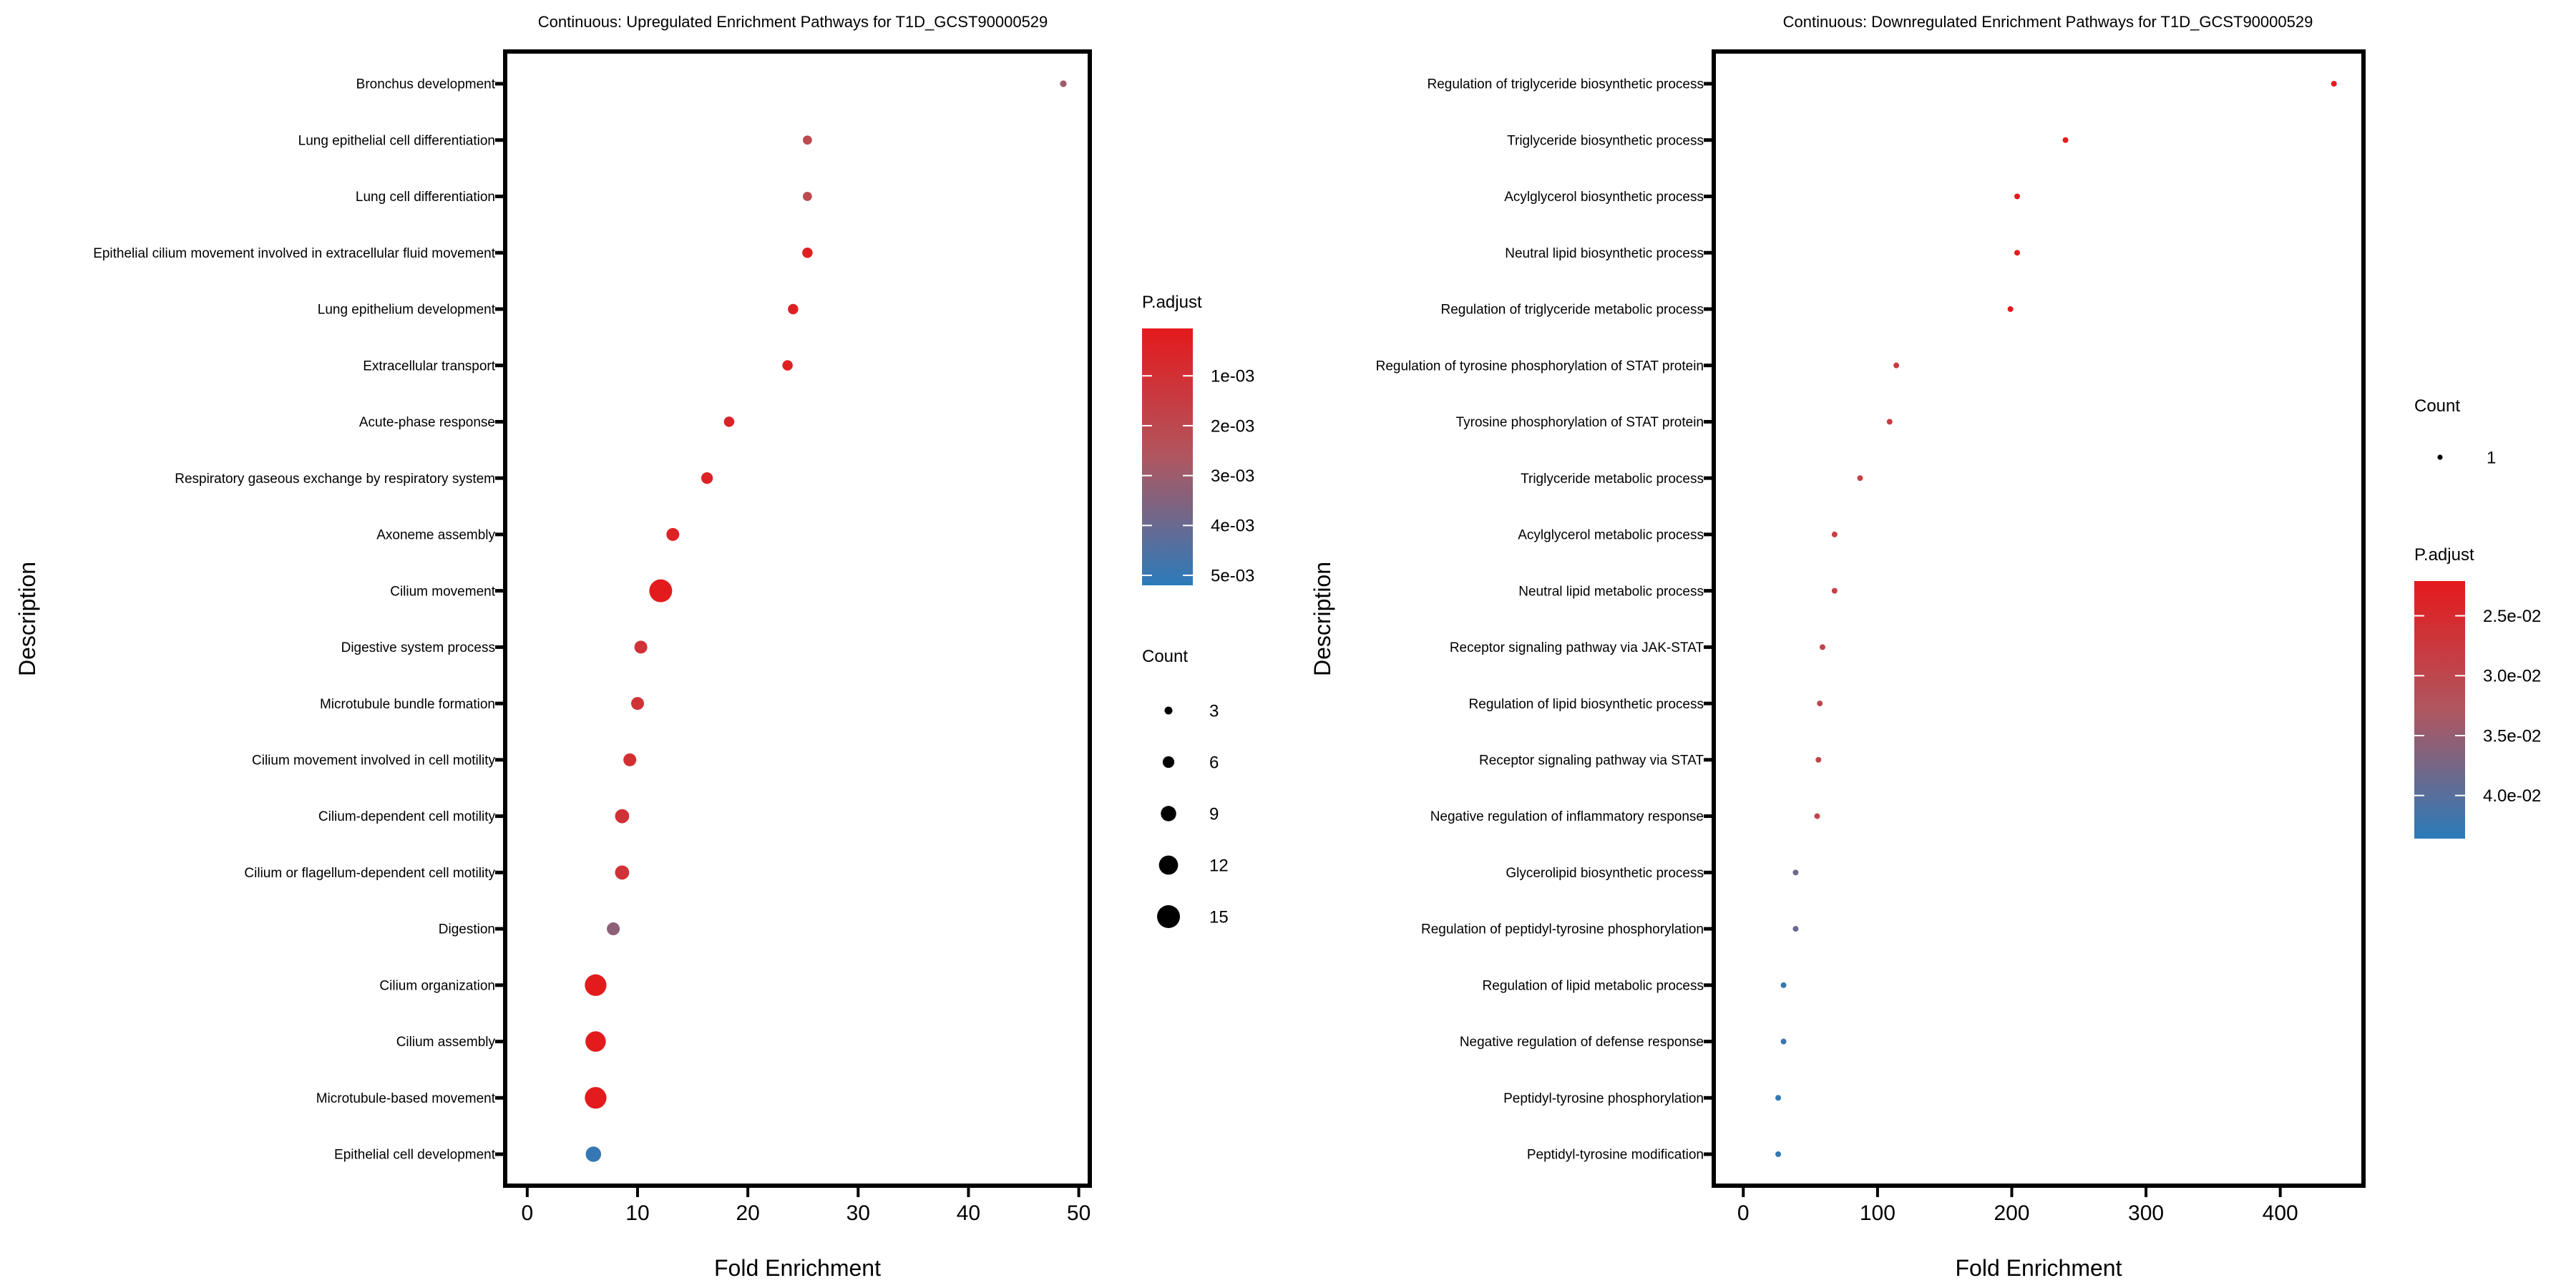 The image size is (2576, 1288). I want to click on color-bar-tick-label: 5e-03, so click(1232, 575).